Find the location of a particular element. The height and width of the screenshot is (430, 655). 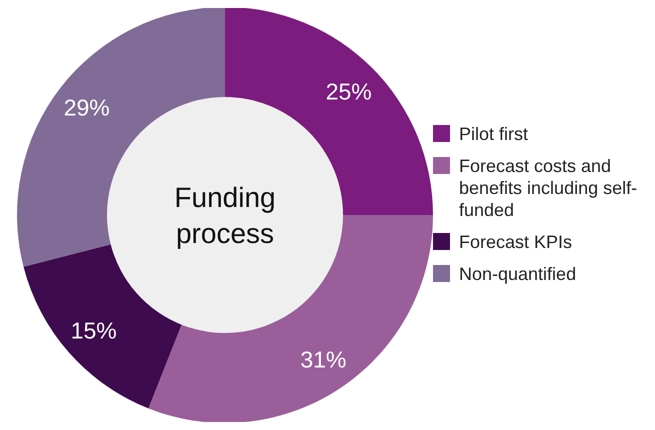

text: Funding process is located at coordinates (225, 216).